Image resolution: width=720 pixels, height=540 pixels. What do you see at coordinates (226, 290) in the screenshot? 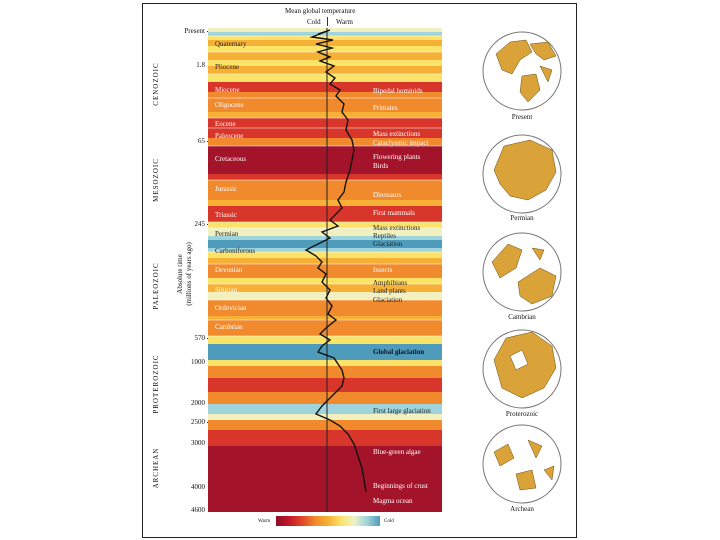
I see `period-silurian: Silurian` at bounding box center [226, 290].